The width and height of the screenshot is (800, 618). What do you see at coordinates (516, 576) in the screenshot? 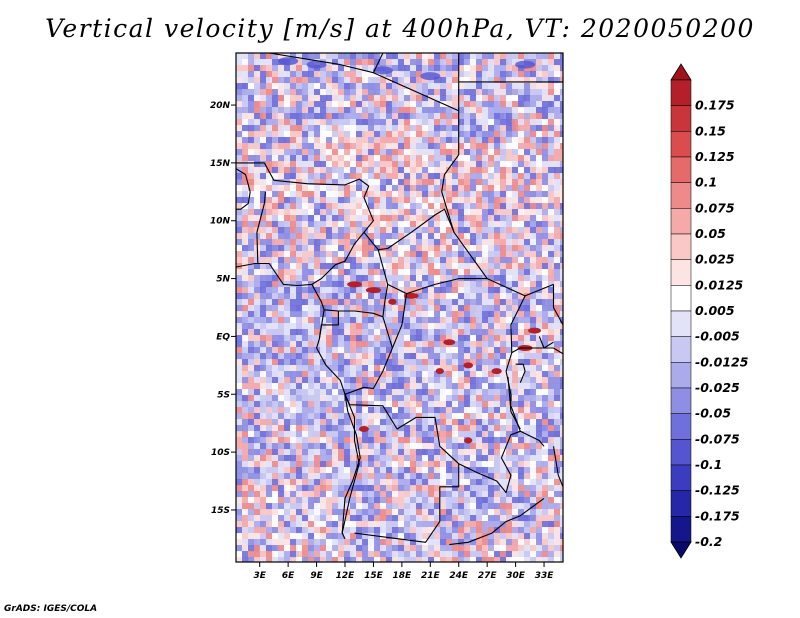
I see `lon-tick-label: 30E` at bounding box center [516, 576].